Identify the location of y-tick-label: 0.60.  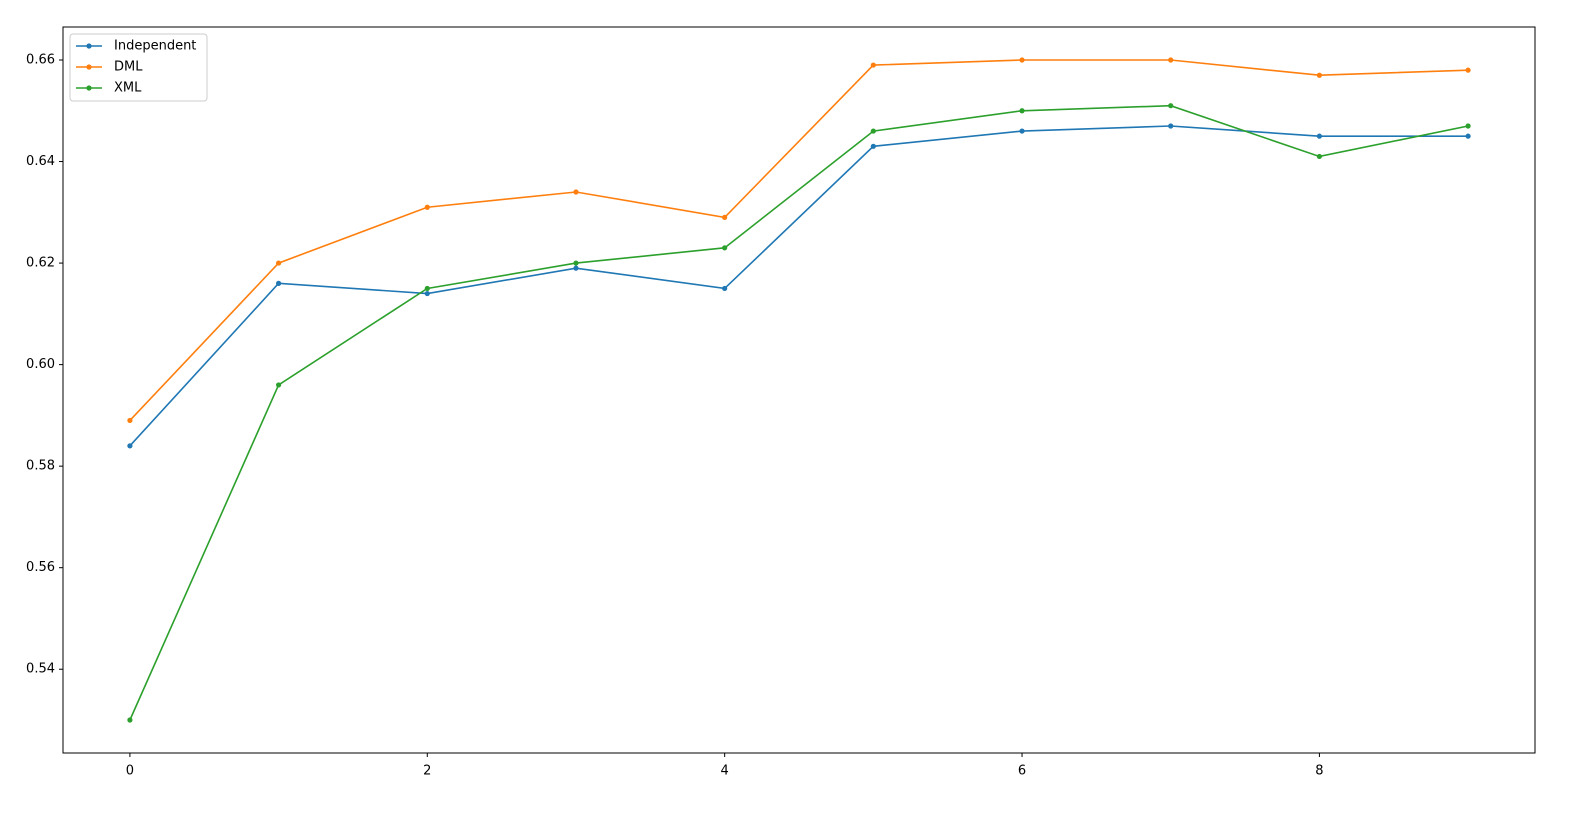
(40, 364).